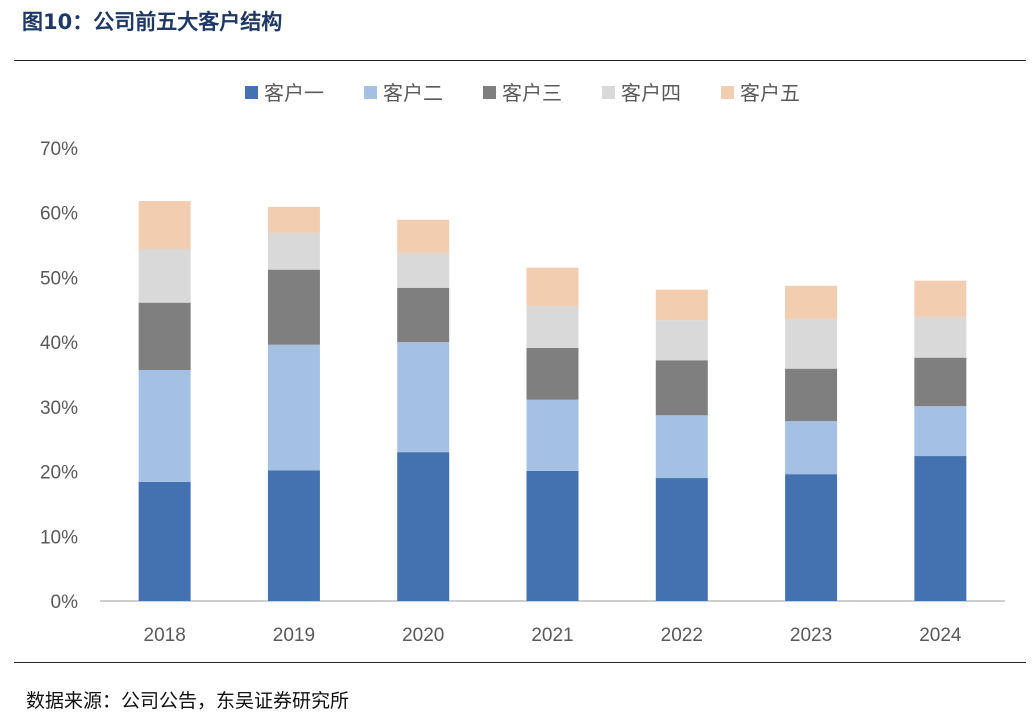  I want to click on bar-客户三-2024, so click(940, 382).